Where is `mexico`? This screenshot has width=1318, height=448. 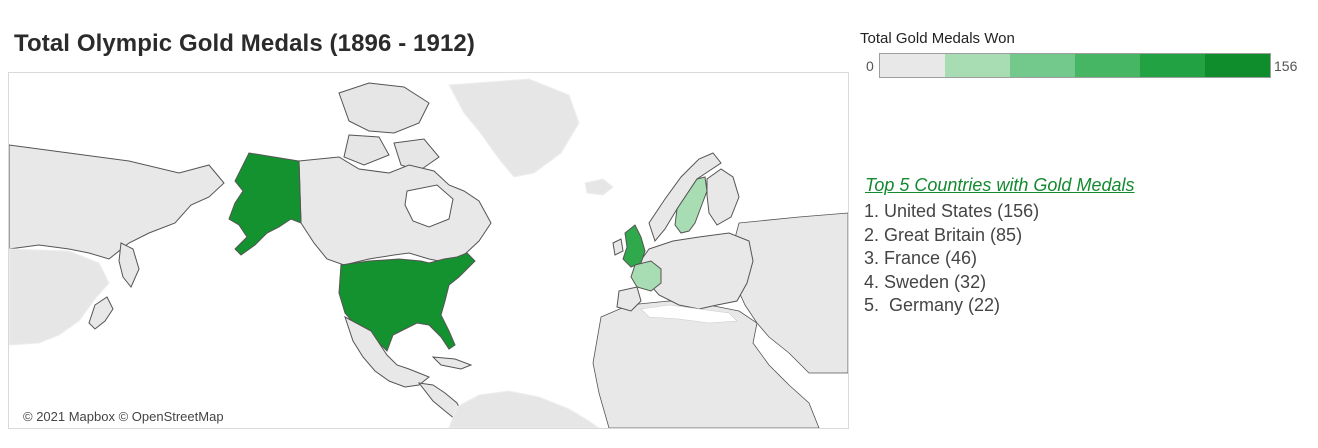 mexico is located at coordinates (387, 351).